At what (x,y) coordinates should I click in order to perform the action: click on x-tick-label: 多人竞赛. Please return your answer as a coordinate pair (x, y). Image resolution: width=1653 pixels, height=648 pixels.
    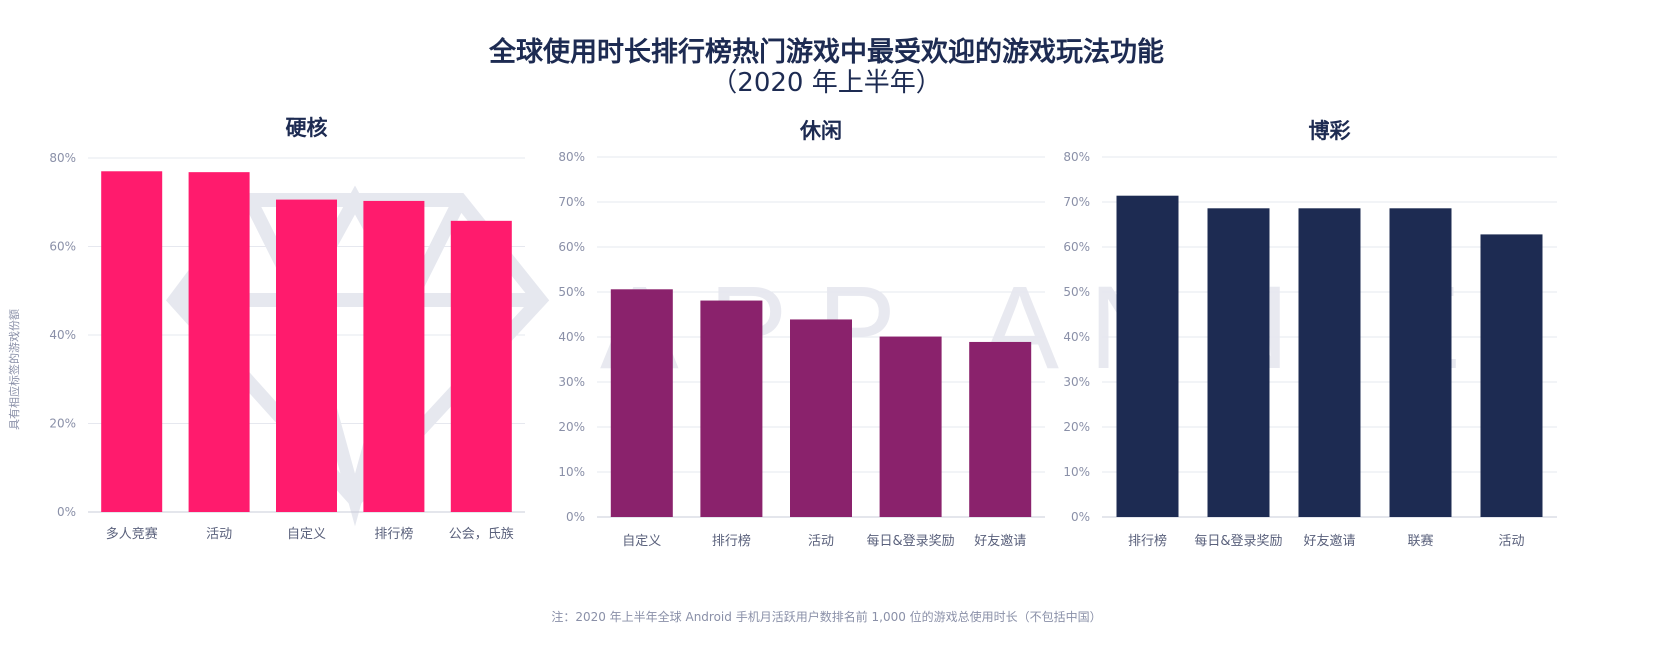
    Looking at the image, I should click on (132, 534).